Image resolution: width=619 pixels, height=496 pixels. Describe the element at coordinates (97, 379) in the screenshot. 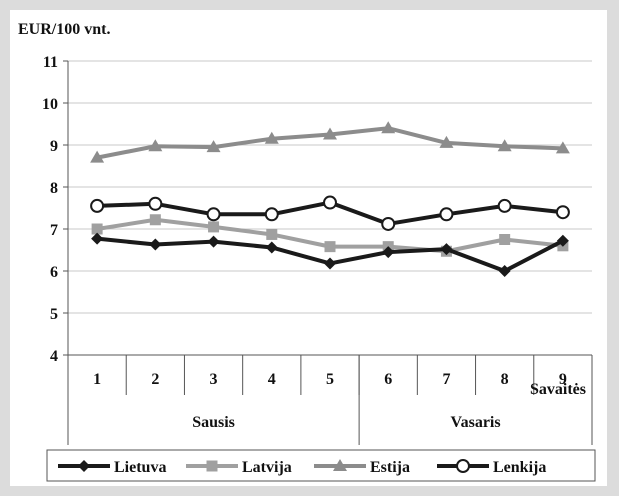

I see `x-category-label: 1` at that location.